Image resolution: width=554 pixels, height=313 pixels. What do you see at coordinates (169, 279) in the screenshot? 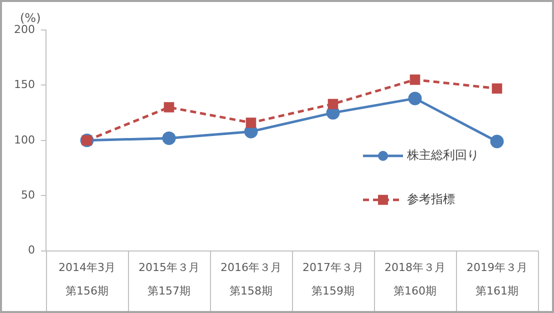
I see `x-tick-label: 2015年３月第157期` at bounding box center [169, 279].